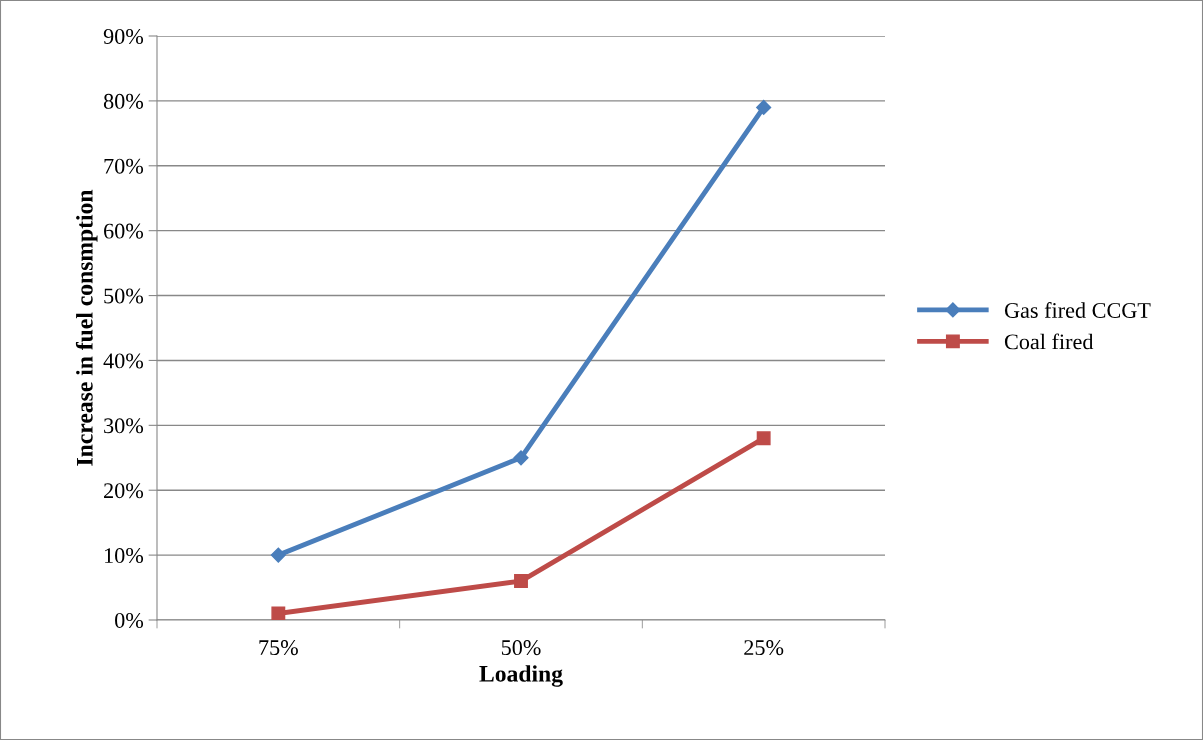 The image size is (1203, 740). I want to click on y-tick-label: 50%, so click(124, 296).